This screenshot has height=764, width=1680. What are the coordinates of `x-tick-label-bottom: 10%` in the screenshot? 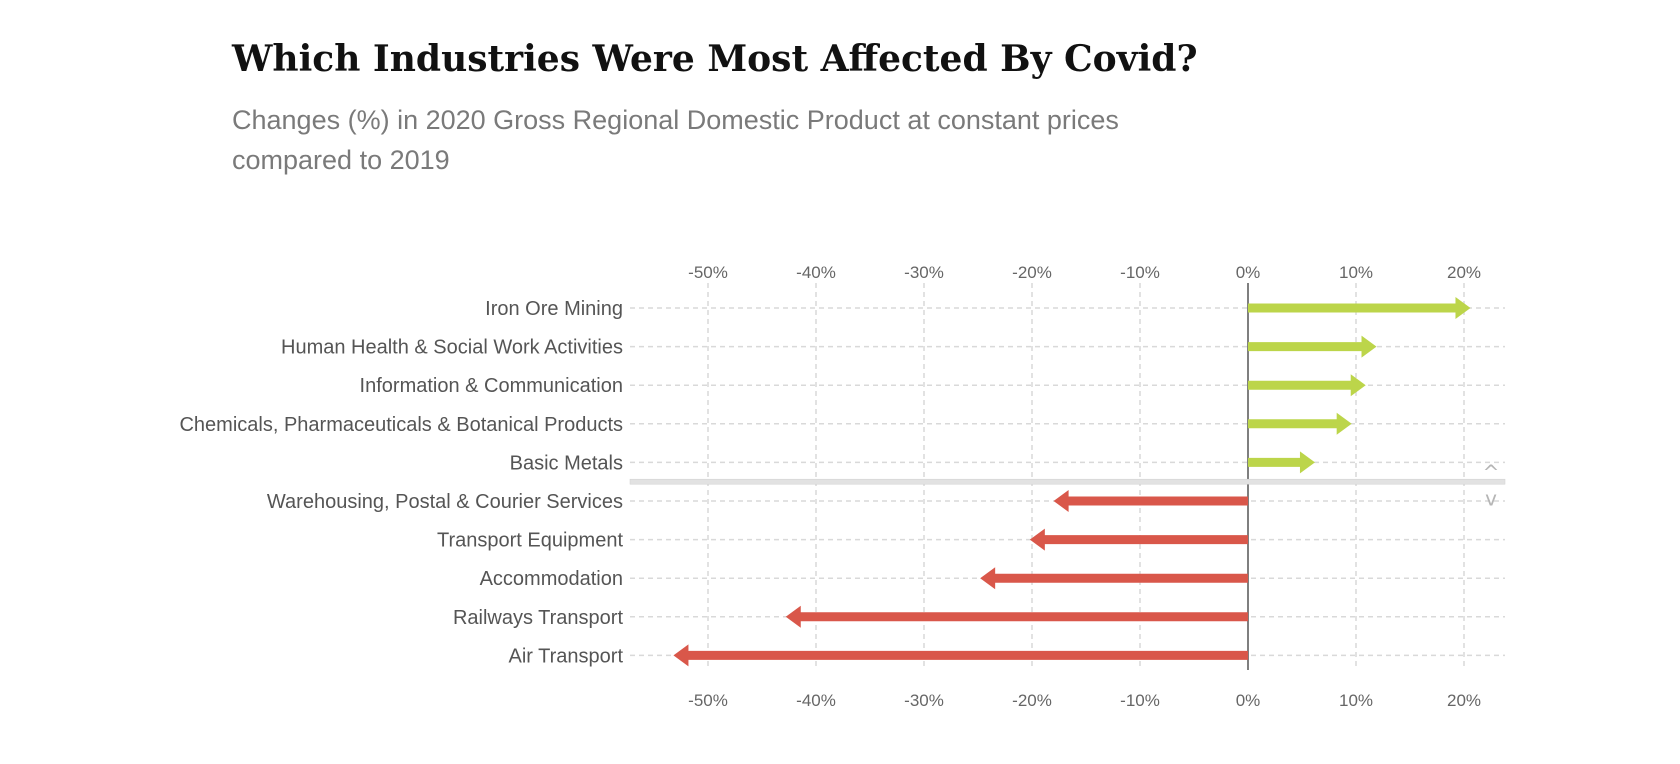 It's located at (1356, 700).